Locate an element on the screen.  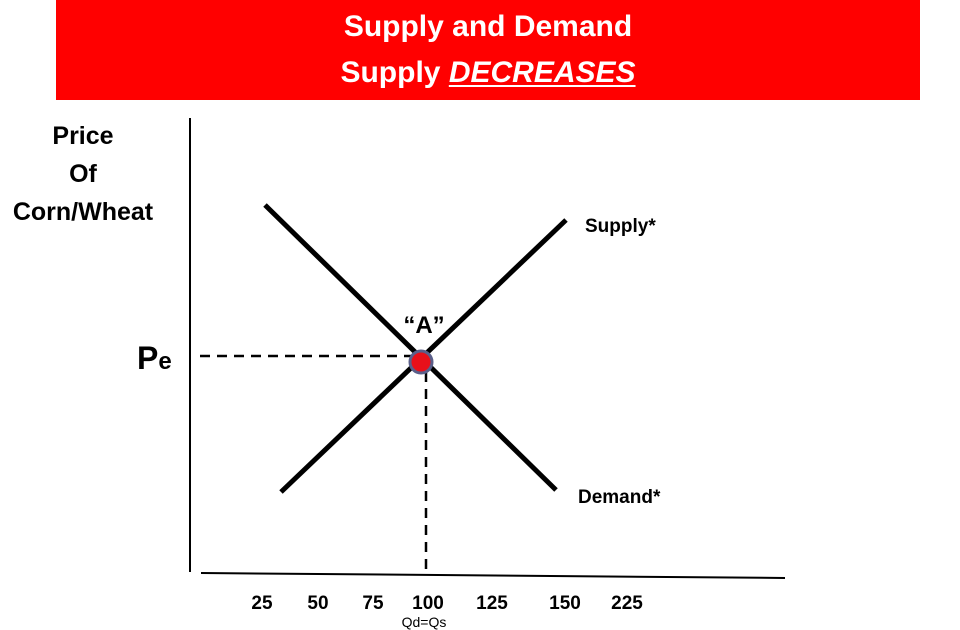
y-axis-label-line-2: Of is located at coordinates (83, 174).